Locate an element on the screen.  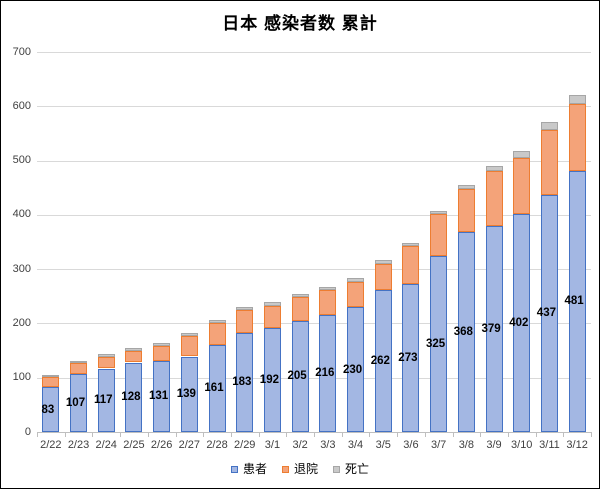
x-axis-tick-label: 3/1 is located at coordinates (272, 445).